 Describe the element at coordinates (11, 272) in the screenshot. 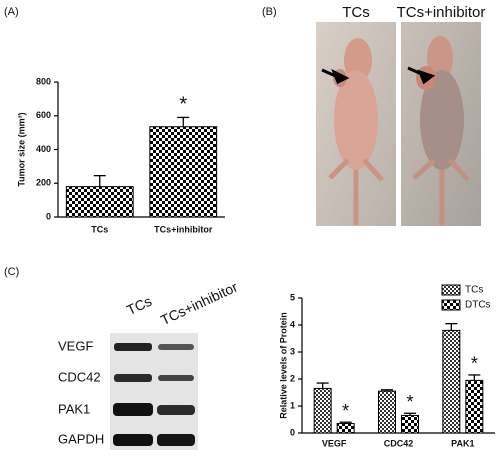

I see `panel-label: (C)` at that location.